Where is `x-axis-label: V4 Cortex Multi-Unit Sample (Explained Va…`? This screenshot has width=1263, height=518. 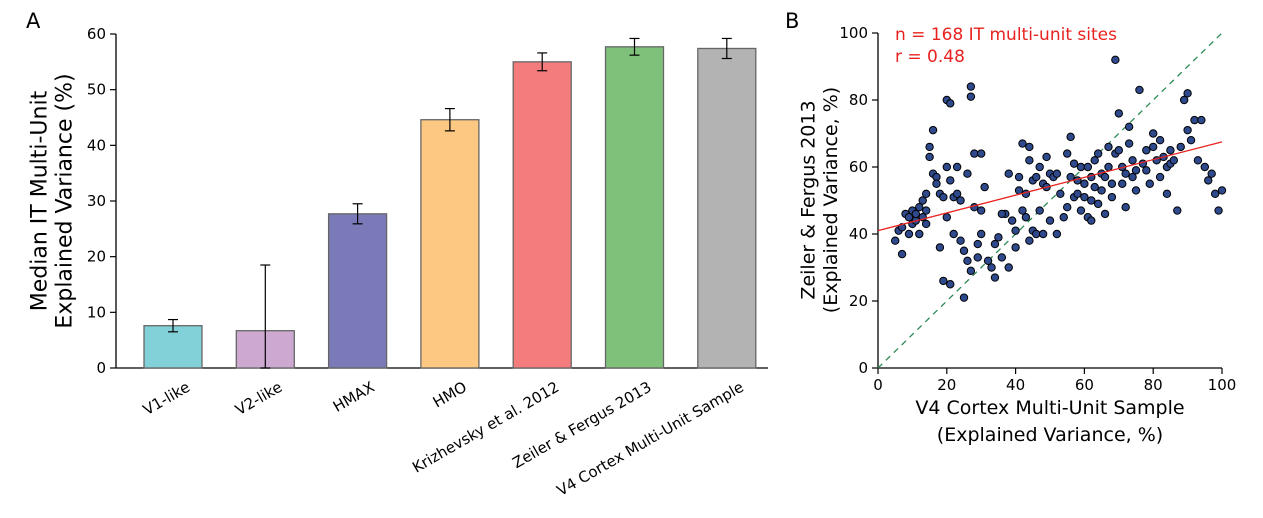 x-axis-label: V4 Cortex Multi-Unit Sample (Explained Va… is located at coordinates (1049, 421).